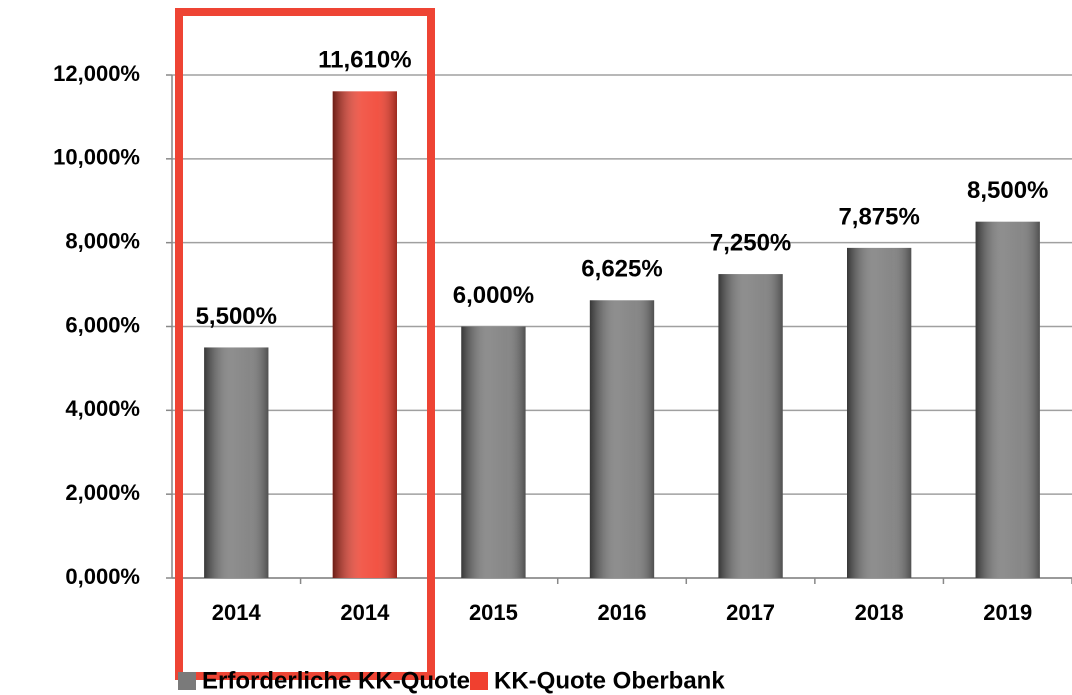  What do you see at coordinates (493, 295) in the screenshot?
I see `value-label: 6,000%` at bounding box center [493, 295].